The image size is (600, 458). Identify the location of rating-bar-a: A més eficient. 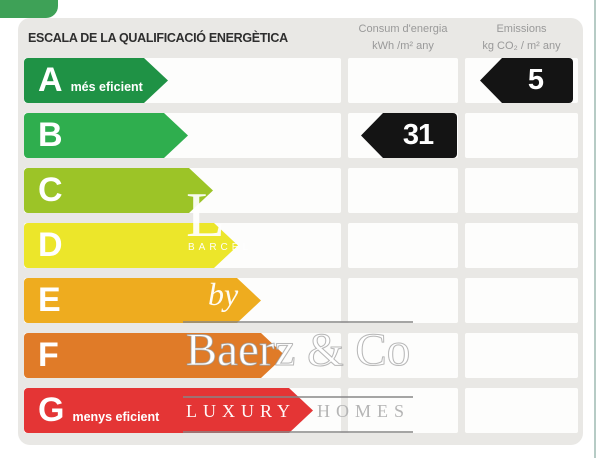
(96, 80).